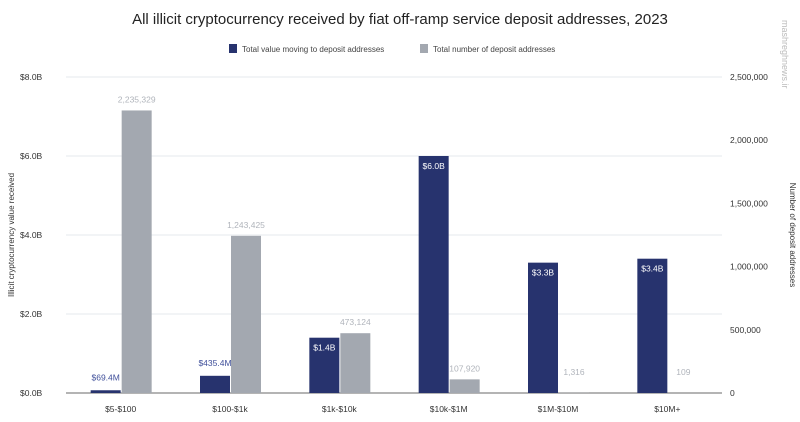 Image resolution: width=800 pixels, height=422 pixels. What do you see at coordinates (355, 322) in the screenshot?
I see `data-label-count: 473,124` at bounding box center [355, 322].